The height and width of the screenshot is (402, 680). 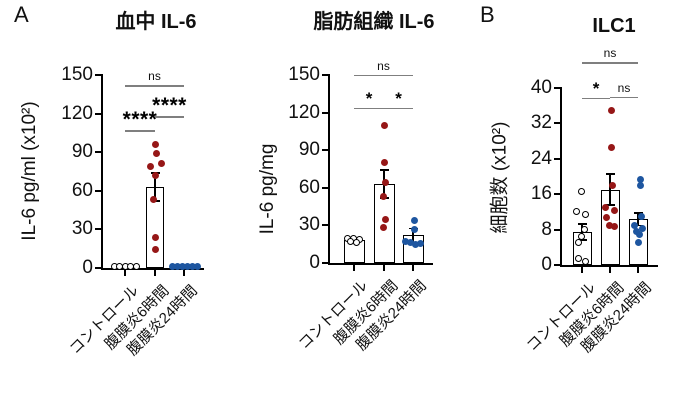 I want to click on y-tick-label: 90, so click(x=309, y=150).